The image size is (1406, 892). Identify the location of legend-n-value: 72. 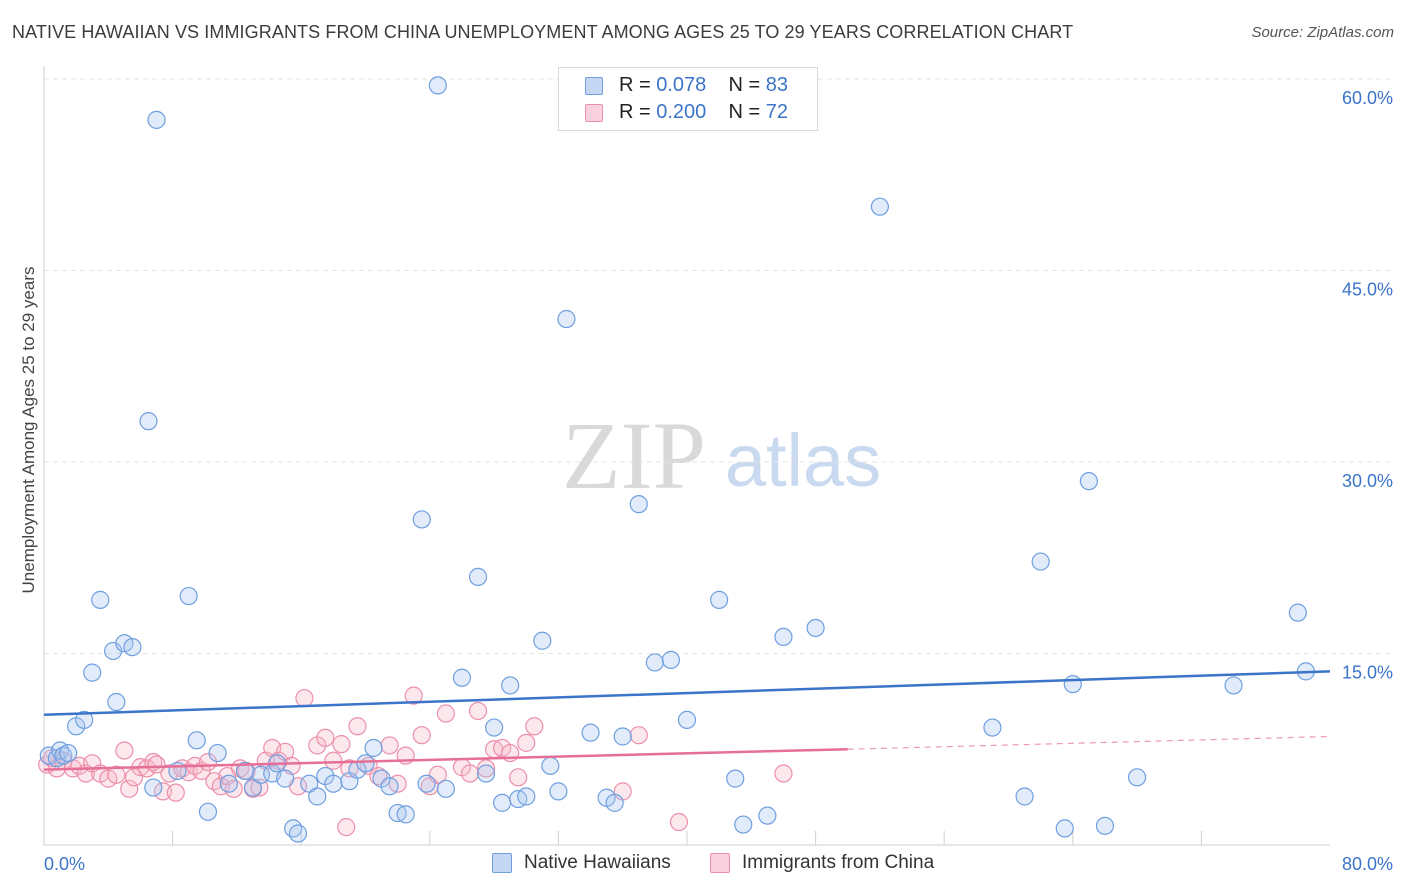
(777, 112).